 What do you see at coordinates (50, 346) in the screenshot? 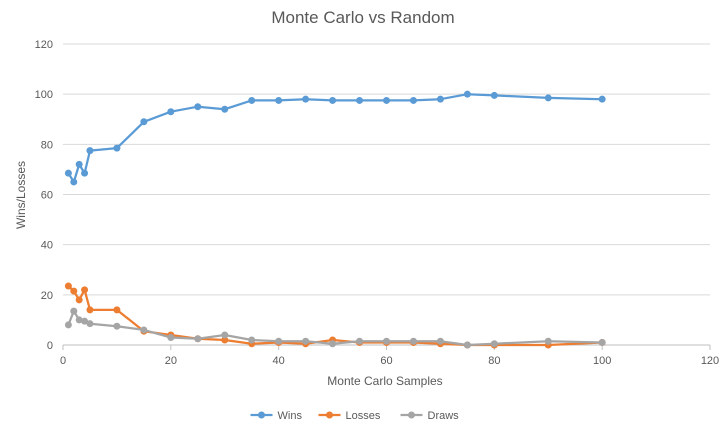
I see `y-tick-label: 0` at bounding box center [50, 346].